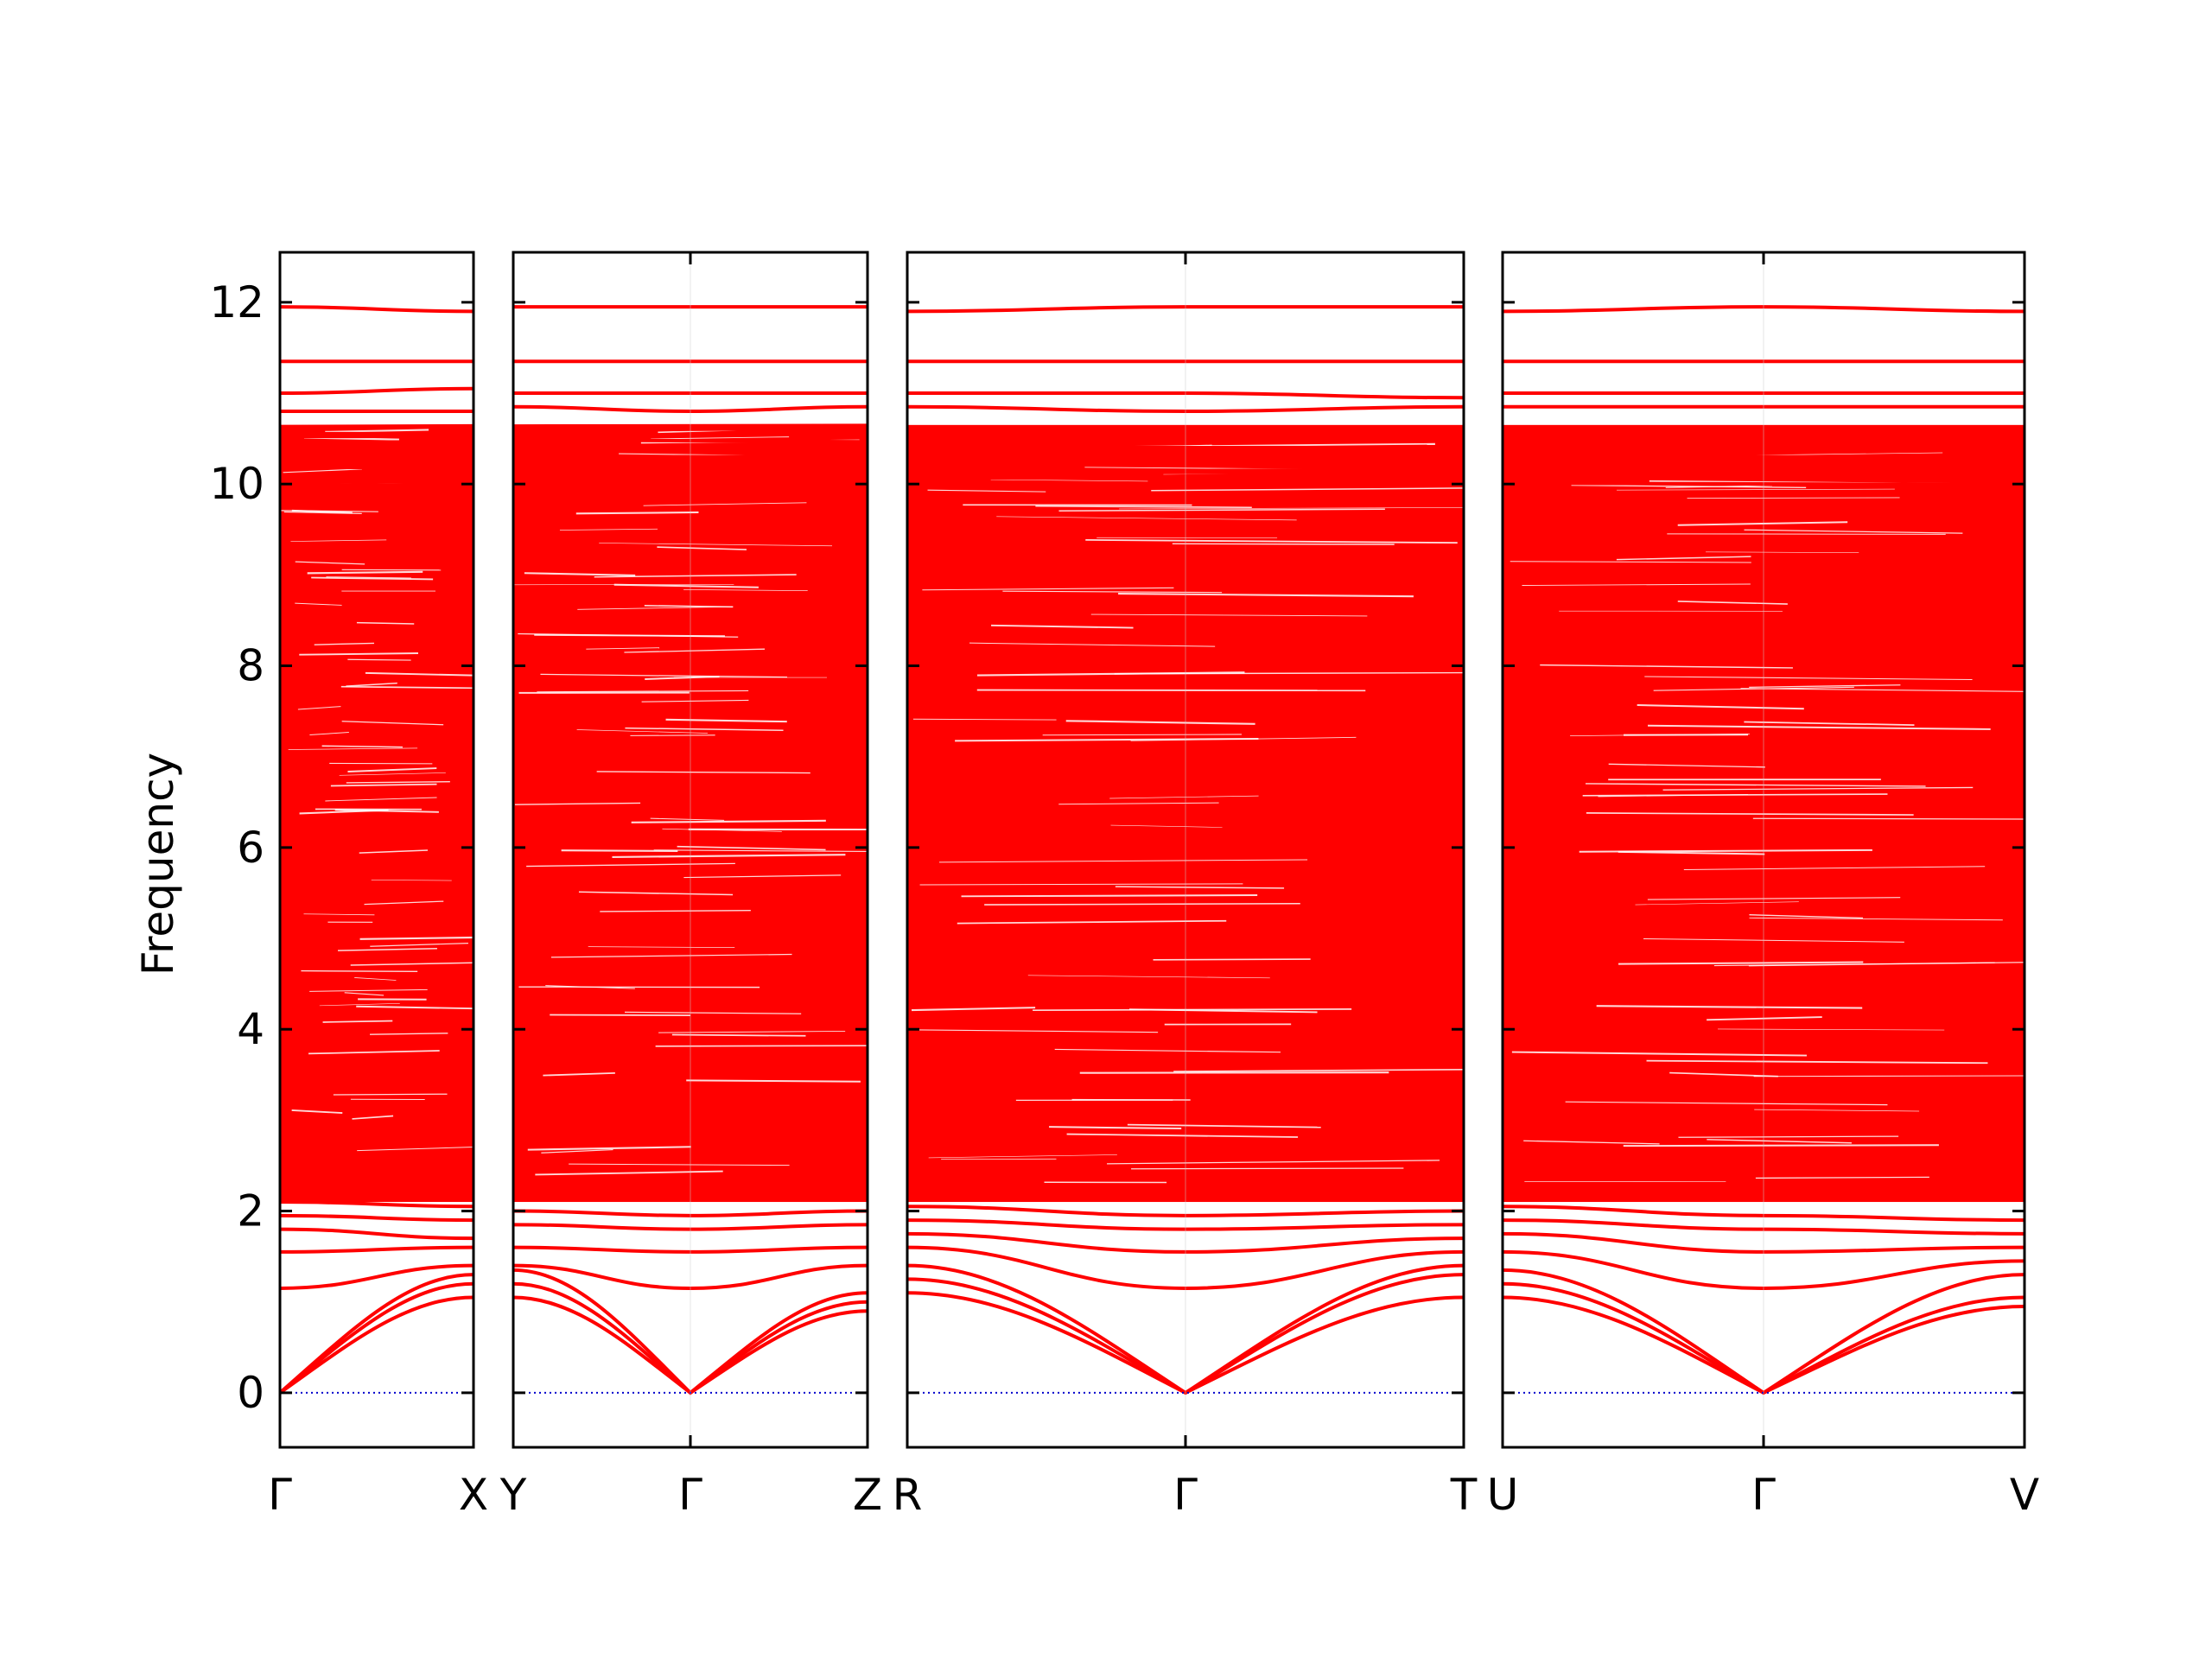 Image resolution: width=2212 pixels, height=1659 pixels. Describe the element at coordinates (158, 864) in the screenshot. I see `y-axis-label: Frequency` at that location.